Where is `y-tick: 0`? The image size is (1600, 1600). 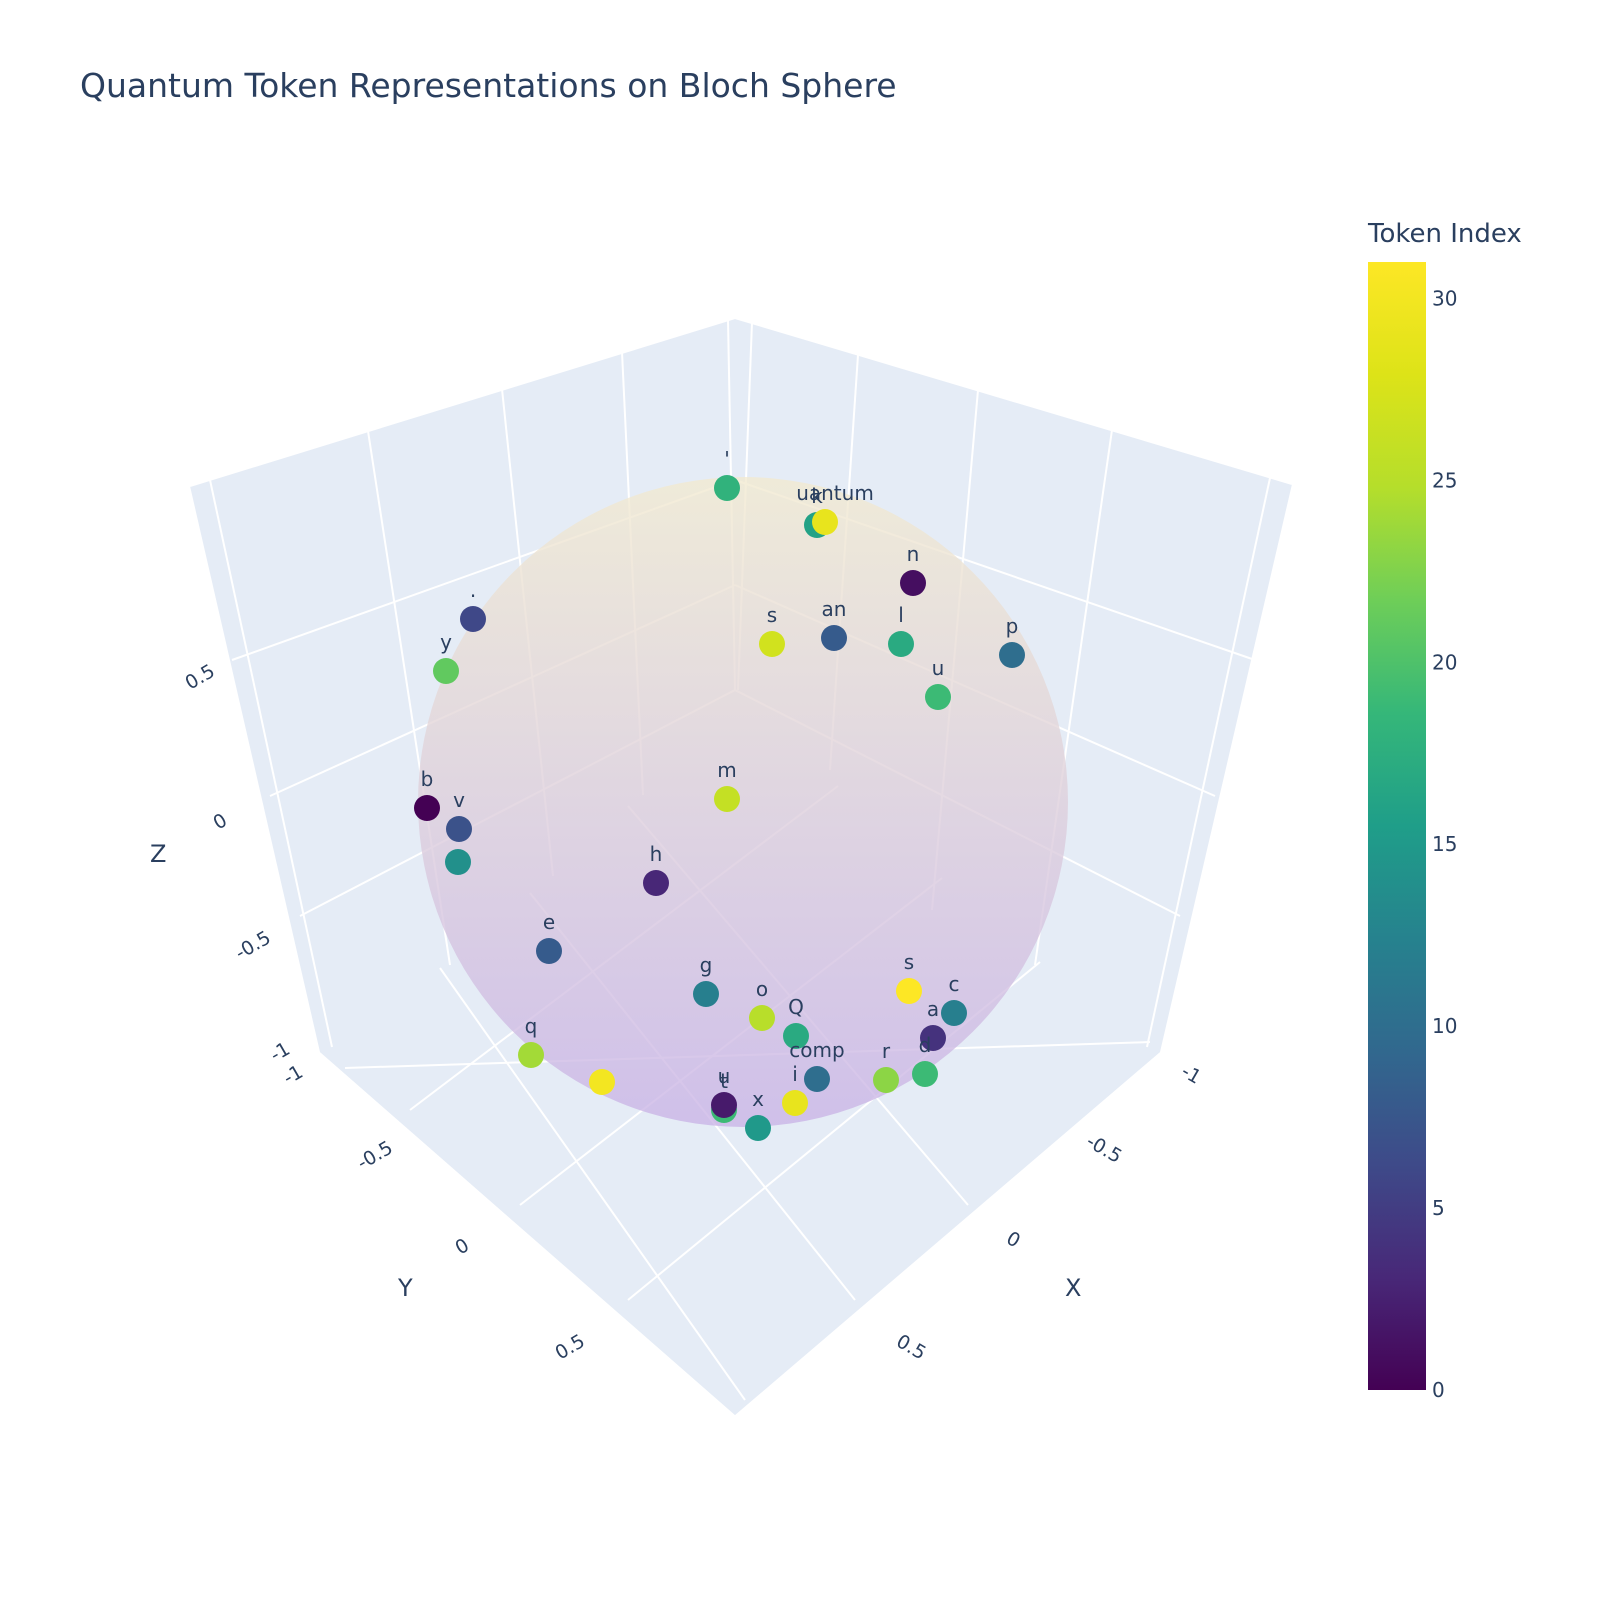
y-tick: 0 is located at coordinates (462, 1246).